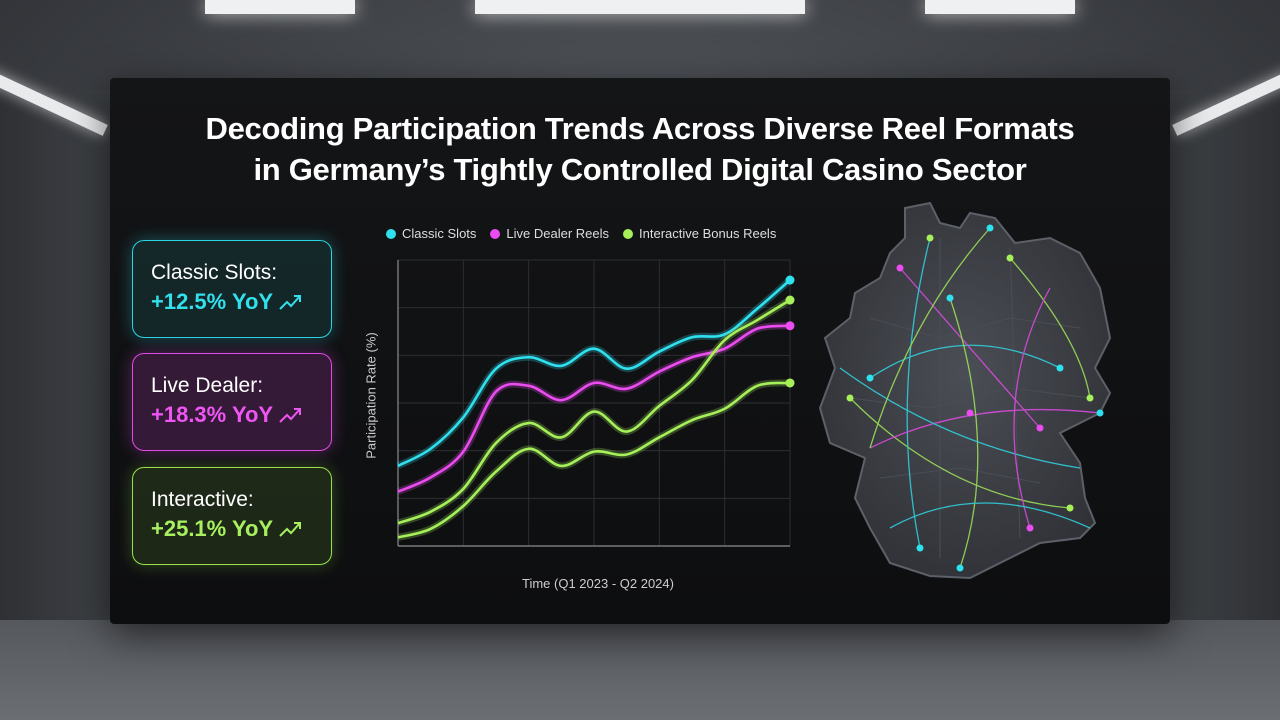 This screenshot has width=1280, height=720. Describe the element at coordinates (708, 233) in the screenshot. I see `legend-label: Interactive Bonus Reels` at that location.